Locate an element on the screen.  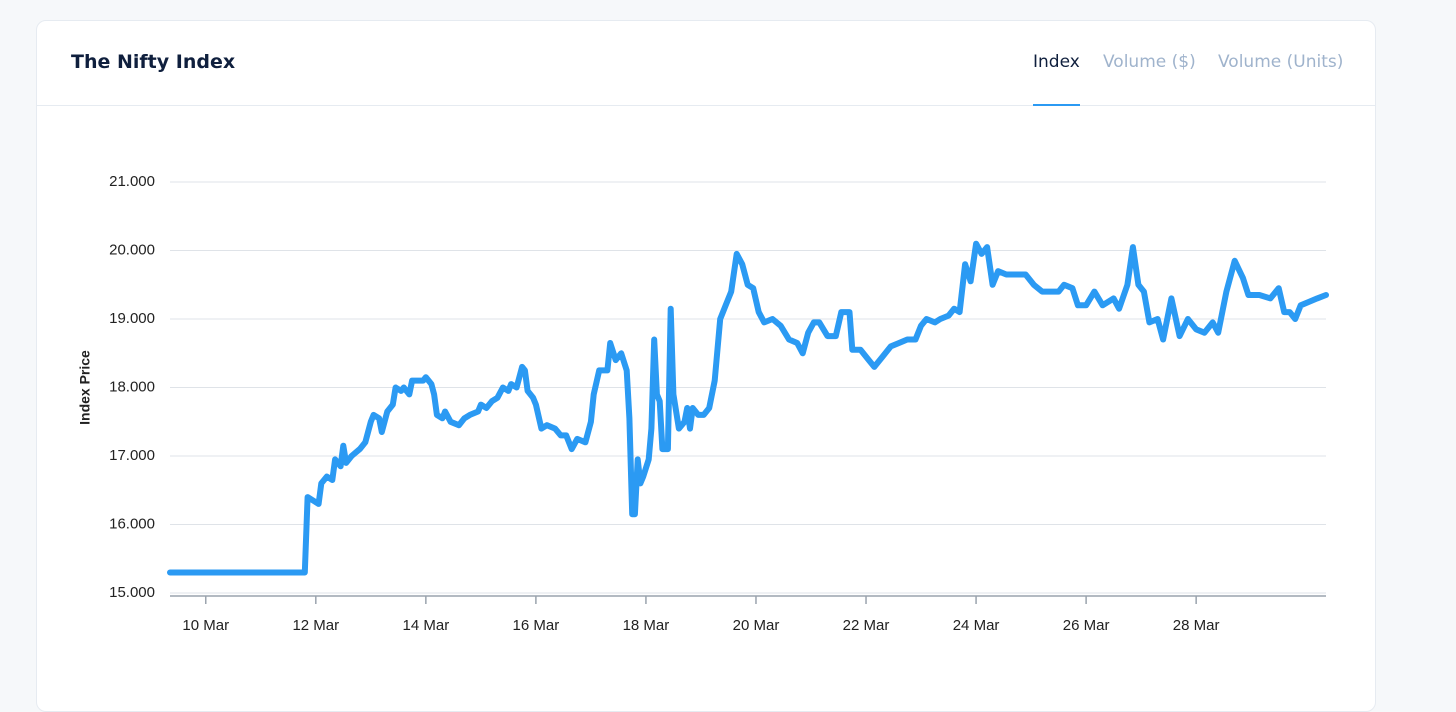
y-tick-label: 15.000 is located at coordinates (132, 592).